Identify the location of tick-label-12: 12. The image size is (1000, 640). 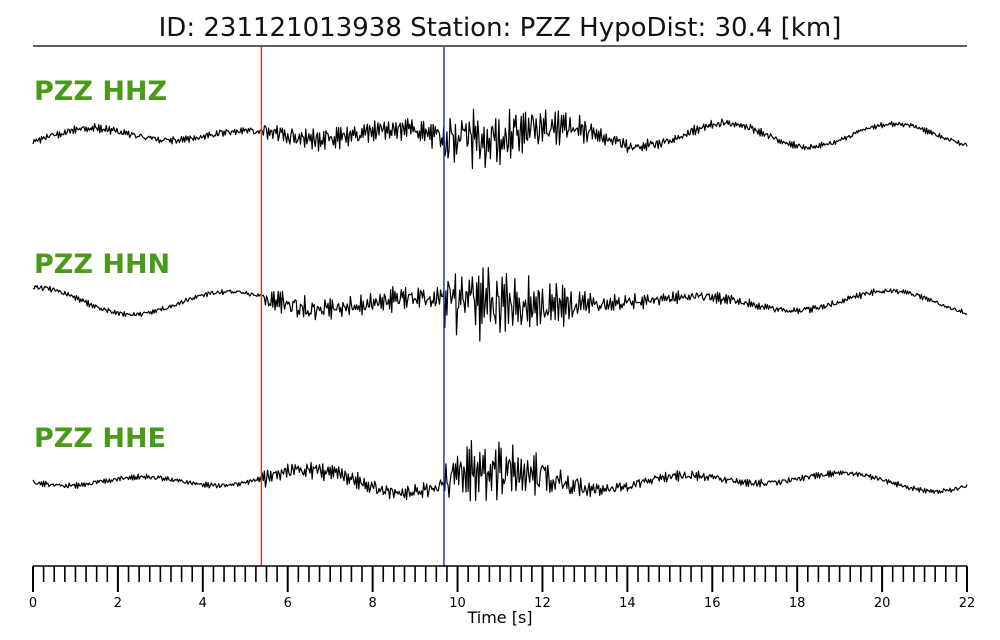
(542, 603).